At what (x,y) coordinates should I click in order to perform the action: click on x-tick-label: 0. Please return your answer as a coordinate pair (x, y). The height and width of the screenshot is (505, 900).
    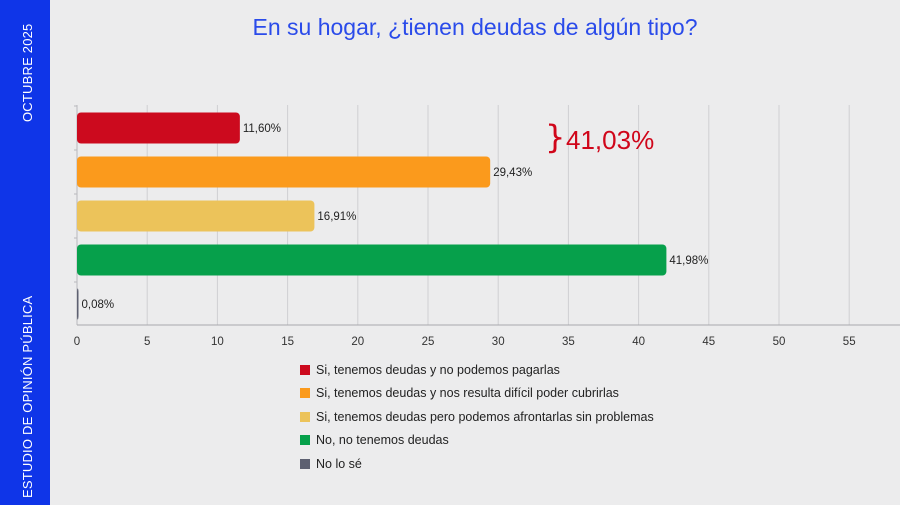
    Looking at the image, I should click on (77, 342).